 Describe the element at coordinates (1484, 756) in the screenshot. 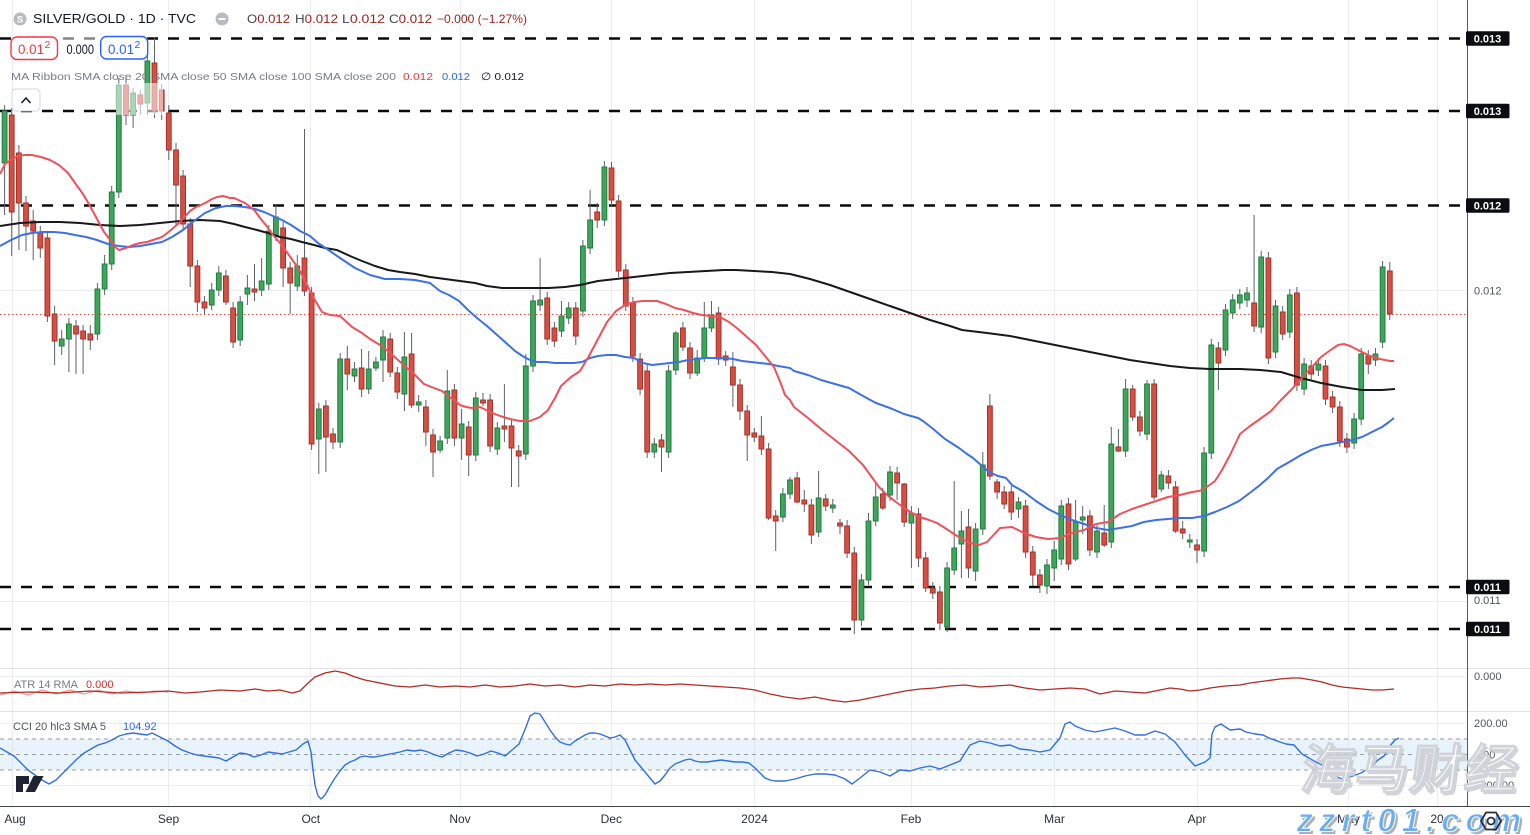

I see `svg-text: 0.00` at that location.